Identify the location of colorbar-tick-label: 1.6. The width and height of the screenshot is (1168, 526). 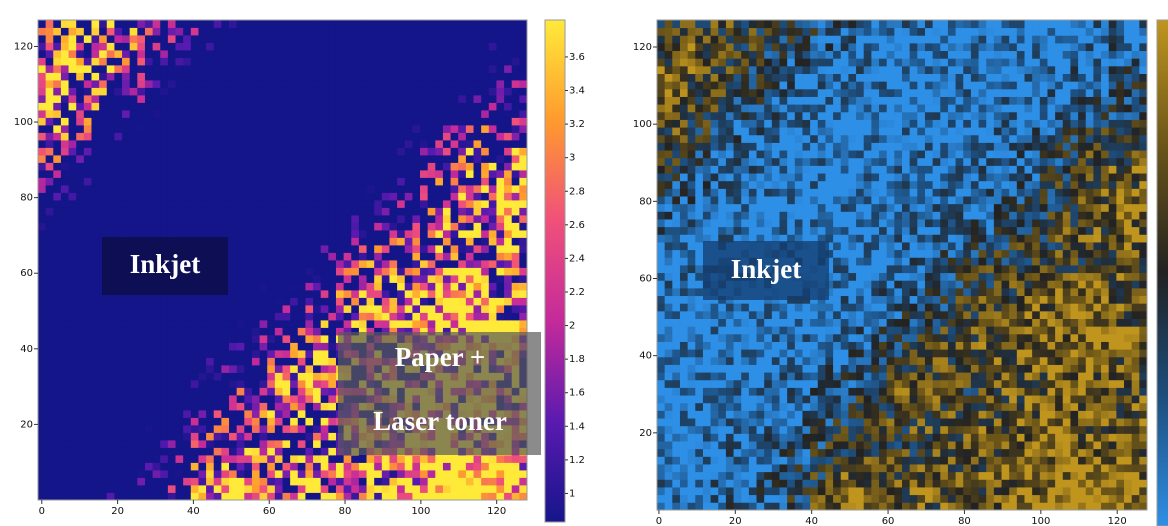
(577, 393).